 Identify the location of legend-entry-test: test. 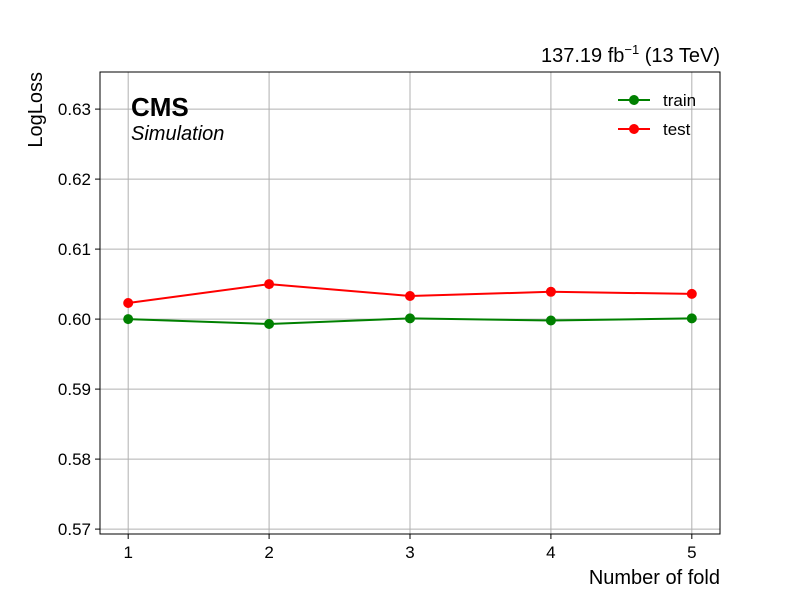
(654, 129).